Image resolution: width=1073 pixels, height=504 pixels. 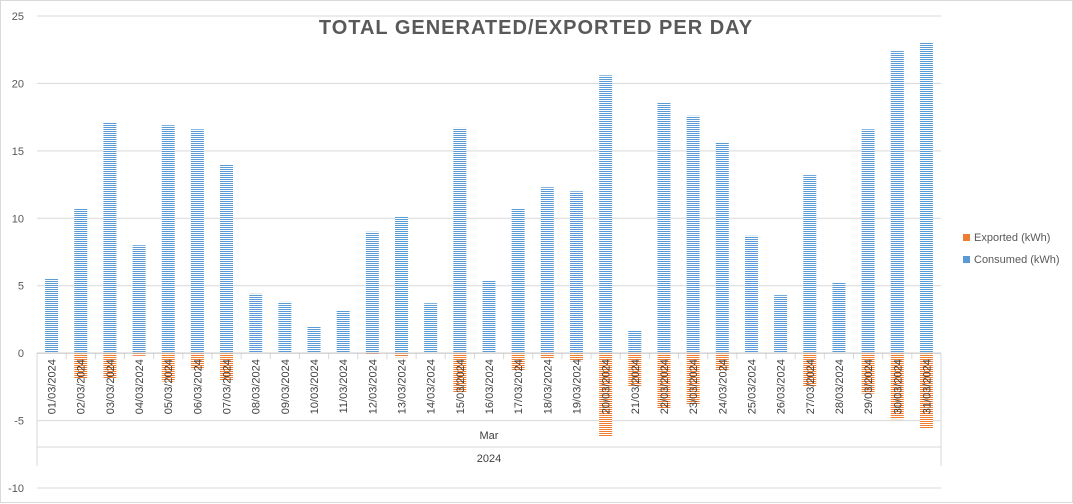 I want to click on category-label: 16/03/2024, so click(x=490, y=386).